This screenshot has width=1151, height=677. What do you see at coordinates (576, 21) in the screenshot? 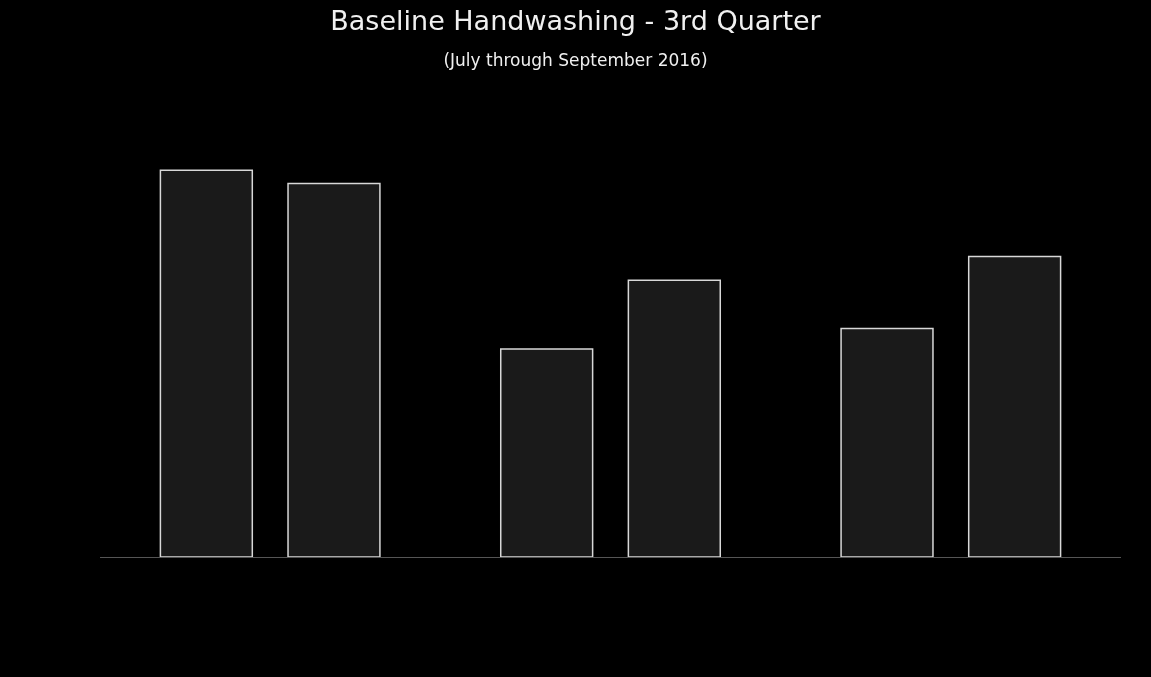
I see `chart-title: Baseline Handwashing - 3rd Quarter` at bounding box center [576, 21].